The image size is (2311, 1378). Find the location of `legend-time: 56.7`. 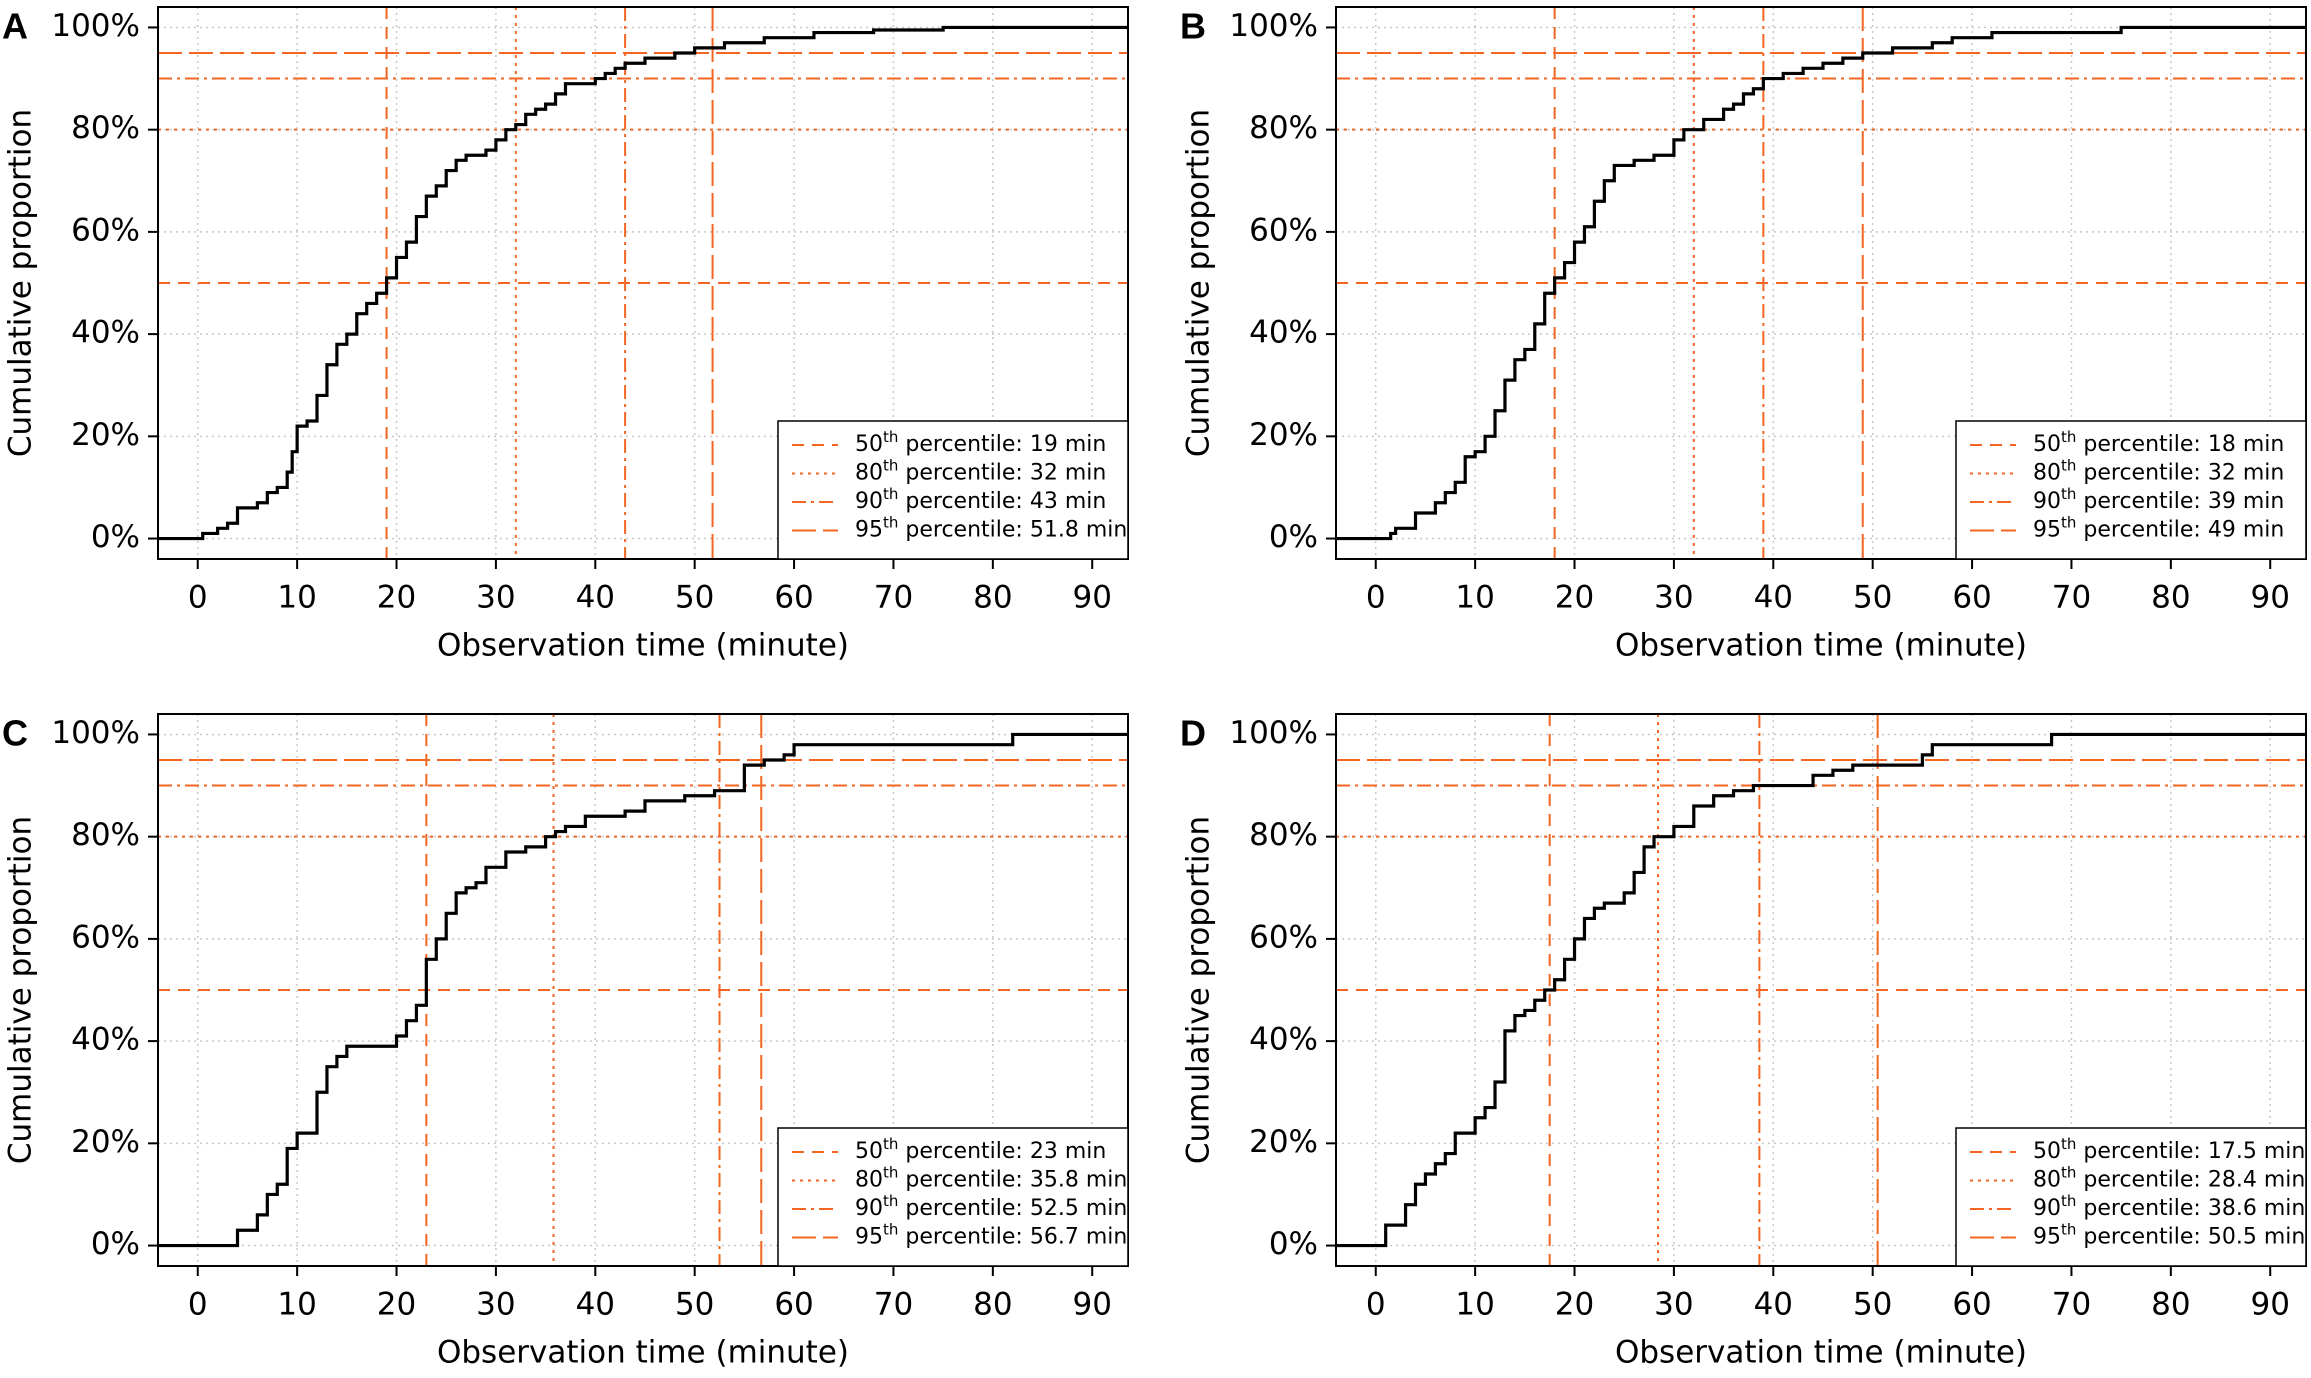

legend-time: 56.7 is located at coordinates (1054, 1237).